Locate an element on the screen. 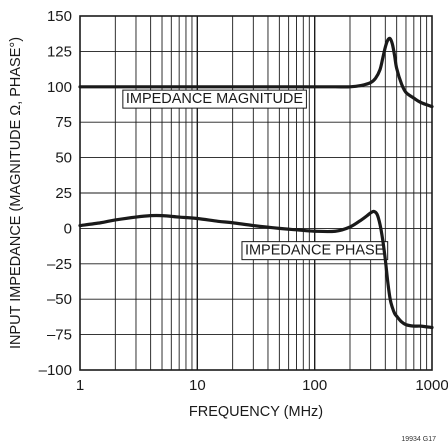 Image resolution: width=448 pixels, height=445 pixels. y-tick-label: –25 is located at coordinates (59, 264).